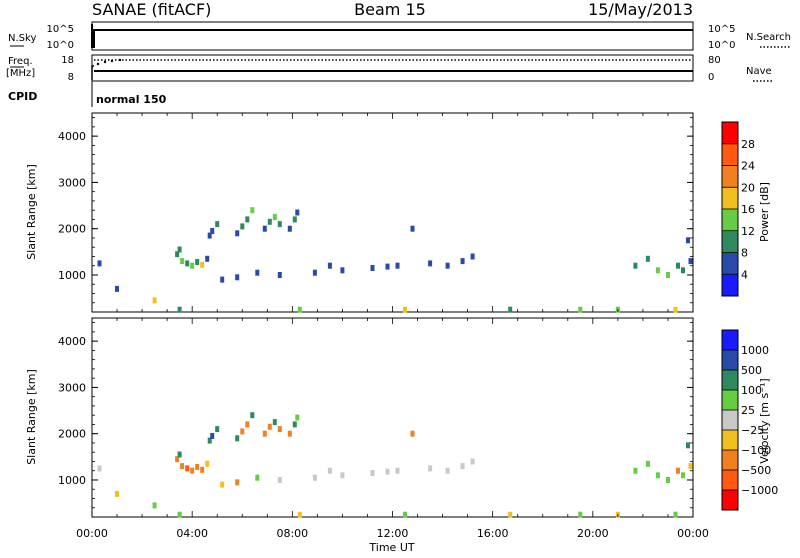 The height and width of the screenshot is (558, 800). Describe the element at coordinates (22, 96) in the screenshot. I see `cpid-label: CPID` at that location.